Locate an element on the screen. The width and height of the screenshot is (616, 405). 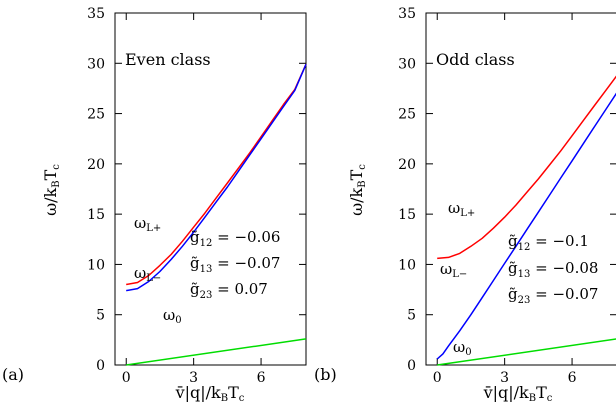
param-g23-value: 0.07 is located at coordinates (250, 289).